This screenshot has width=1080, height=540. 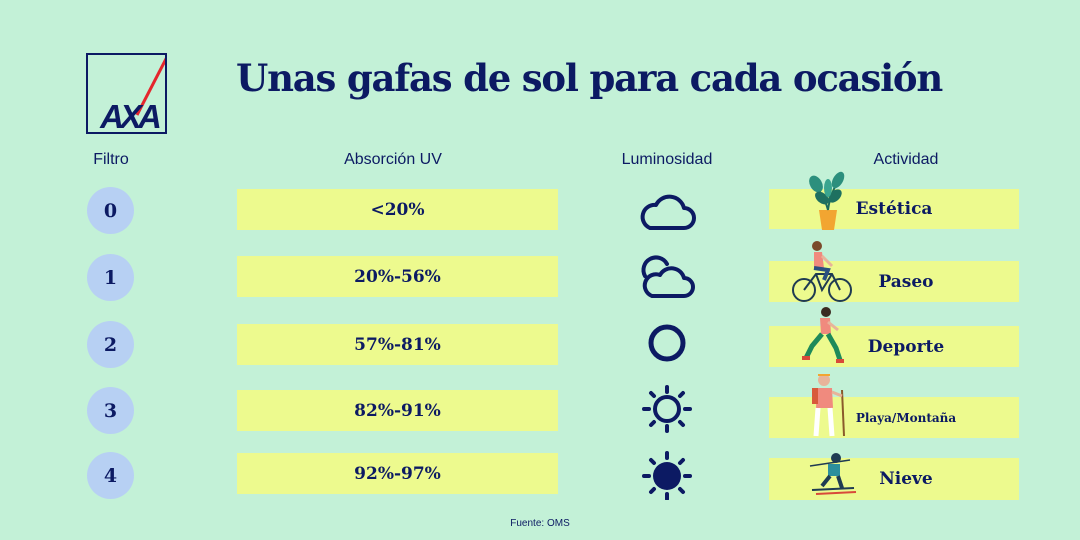 What do you see at coordinates (110, 210) in the screenshot?
I see `filter-badge: 0` at bounding box center [110, 210].